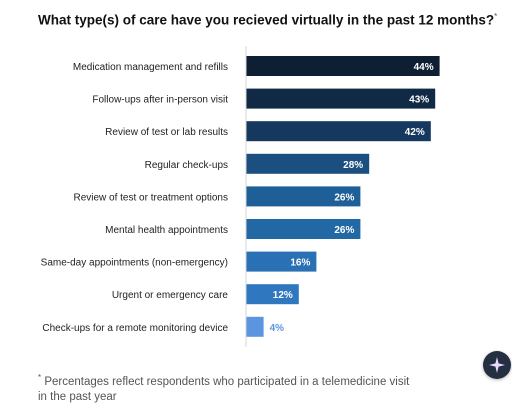 The image size is (512, 415). What do you see at coordinates (134, 263) in the screenshot?
I see `category-label: Same-day appointments (non-emergency)` at bounding box center [134, 263].